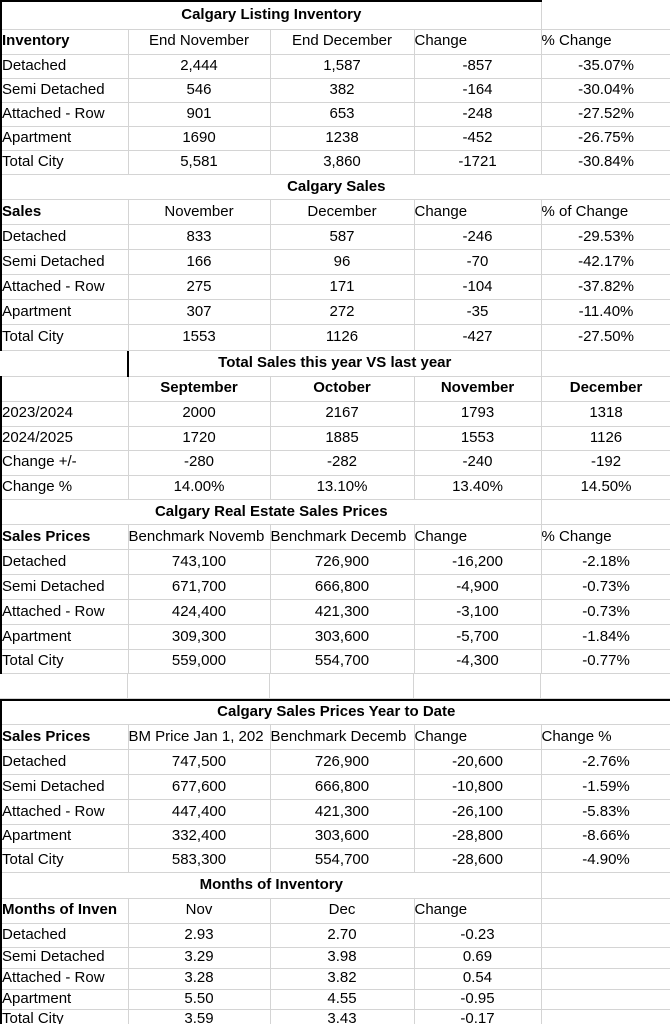 Image resolution: width=670 pixels, height=1024 pixels. What do you see at coordinates (342, 537) in the screenshot?
I see `column-header: Benchmark Decemb` at bounding box center [342, 537].